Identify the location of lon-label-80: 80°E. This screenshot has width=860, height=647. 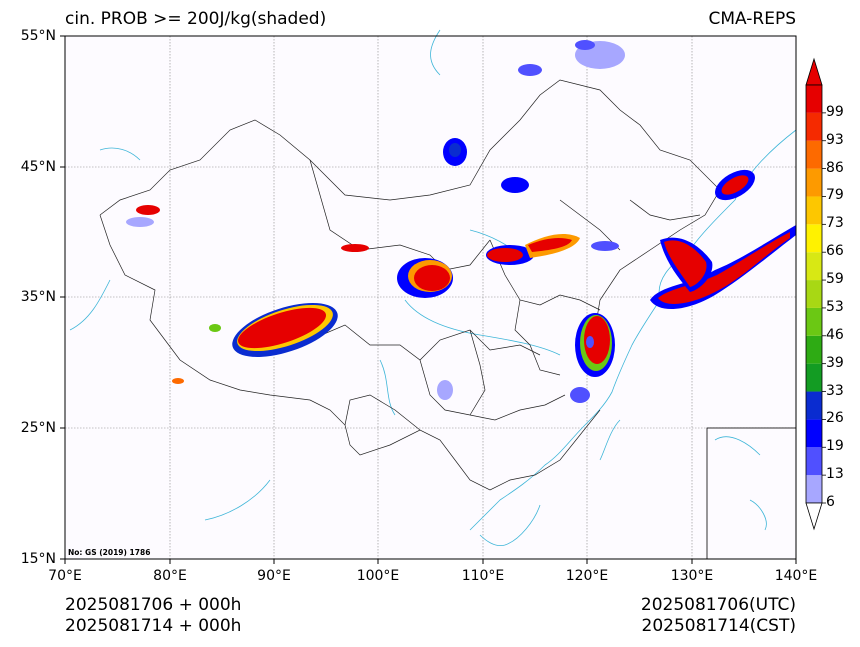
(170, 576).